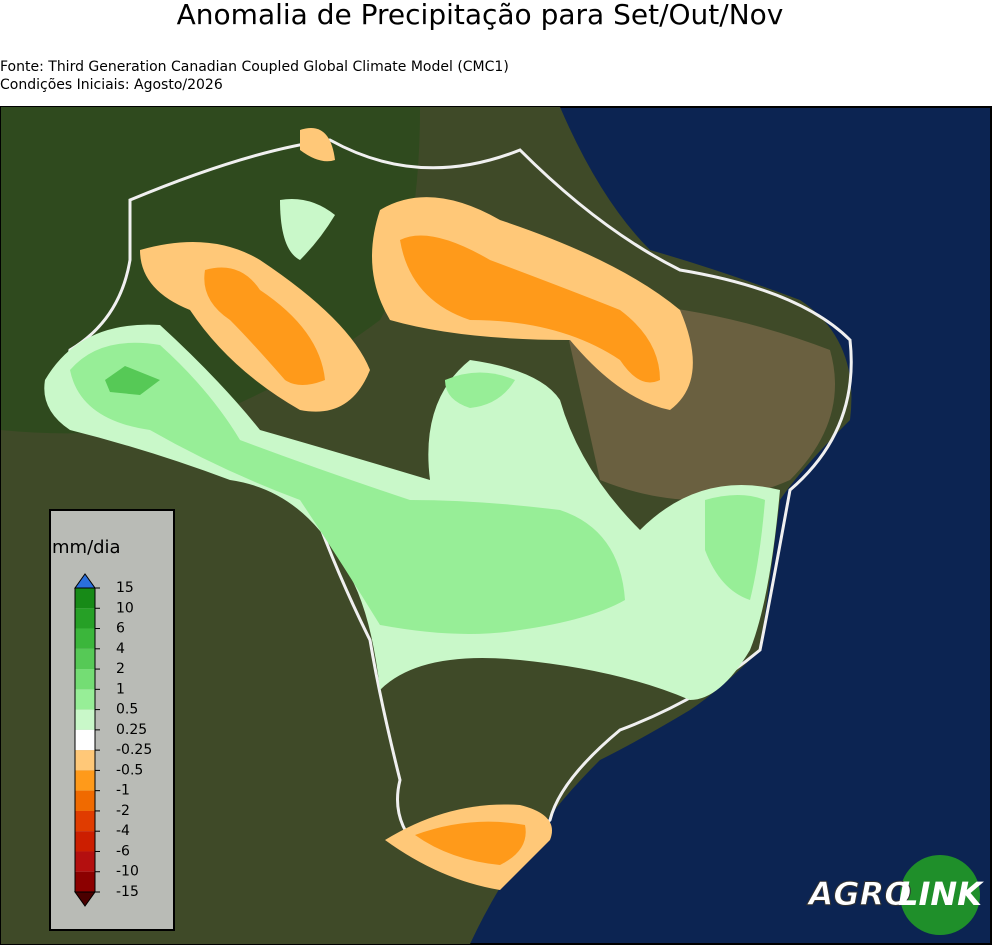 The width and height of the screenshot is (992, 949). What do you see at coordinates (131, 730) in the screenshot?
I see `colorbar-tick-label: 0.25` at bounding box center [131, 730].